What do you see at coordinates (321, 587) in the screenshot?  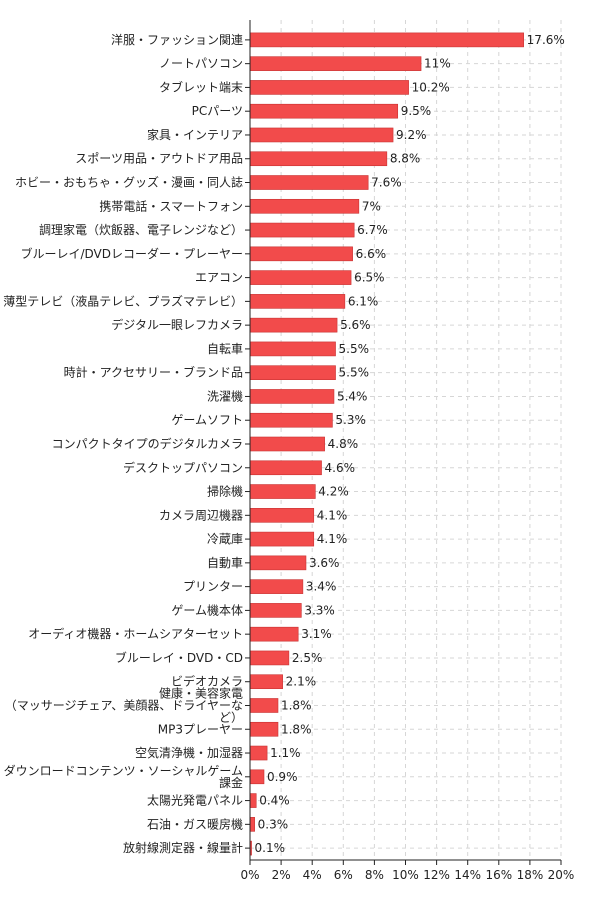 I see `bar-value-label: 3.4%` at bounding box center [321, 587].